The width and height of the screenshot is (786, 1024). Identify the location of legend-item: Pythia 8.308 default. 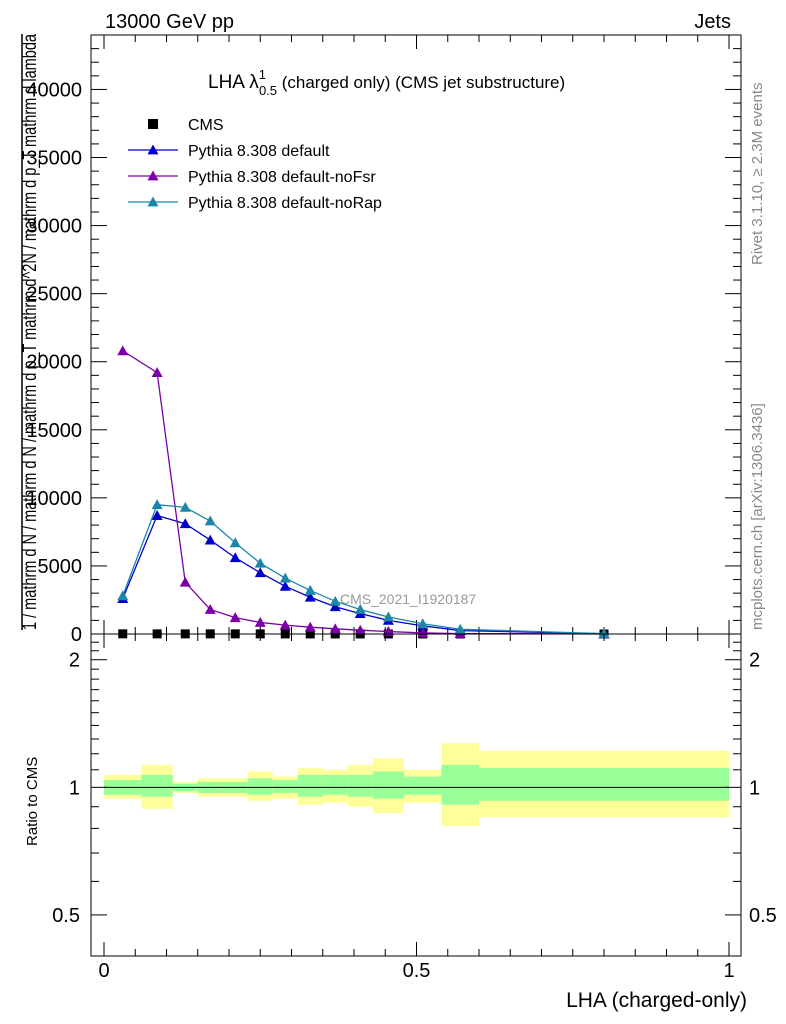
(229, 151).